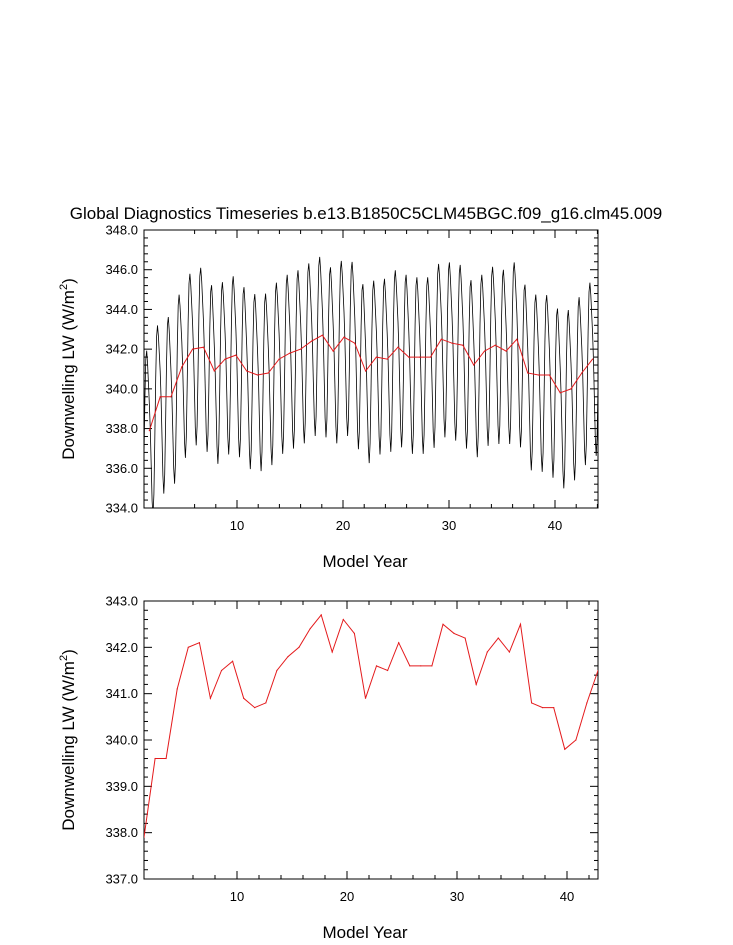 This screenshot has height=945, width=733. I want to click on top-x-axis-label: Model Year, so click(364, 561).